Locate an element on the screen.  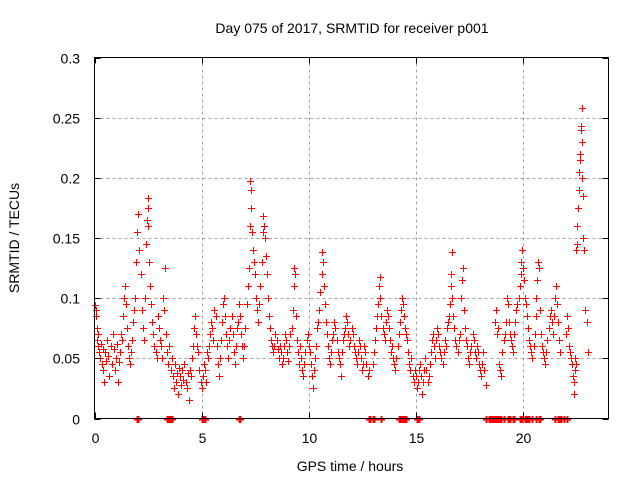
zero-value-markers is located at coordinates (352, 419).